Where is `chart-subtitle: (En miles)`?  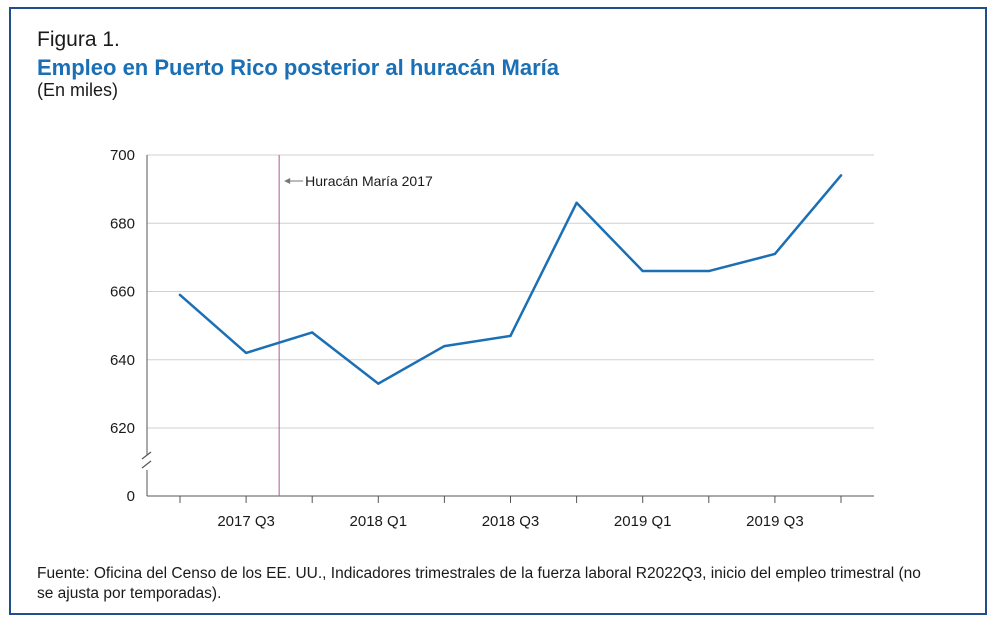 chart-subtitle: (En miles) is located at coordinates (78, 90).